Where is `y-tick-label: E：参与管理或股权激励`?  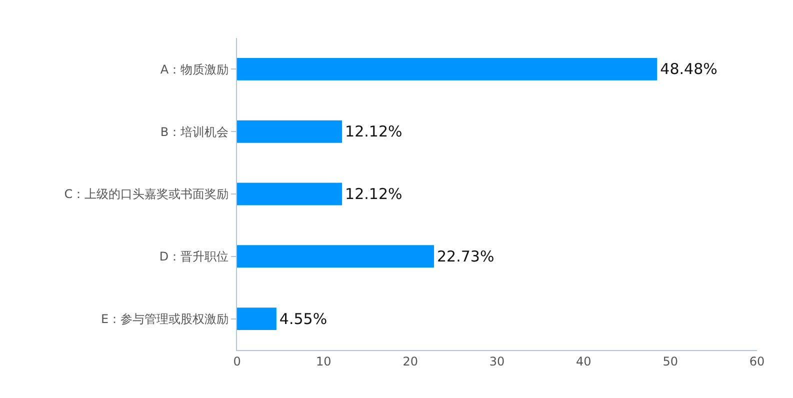
y-tick-label: E：参与管理或股权激励 is located at coordinates (165, 319).